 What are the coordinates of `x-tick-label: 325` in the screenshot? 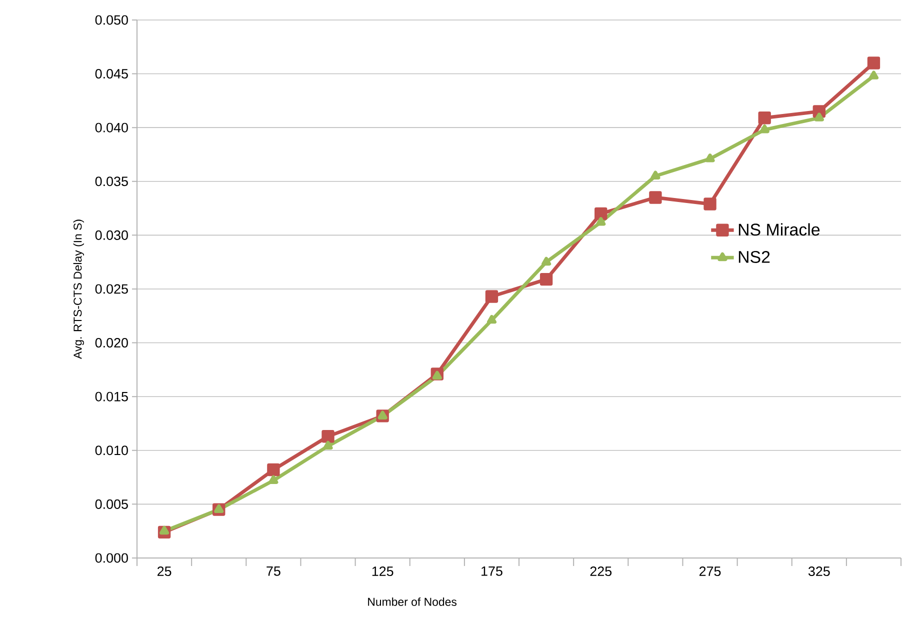 It's located at (819, 571).